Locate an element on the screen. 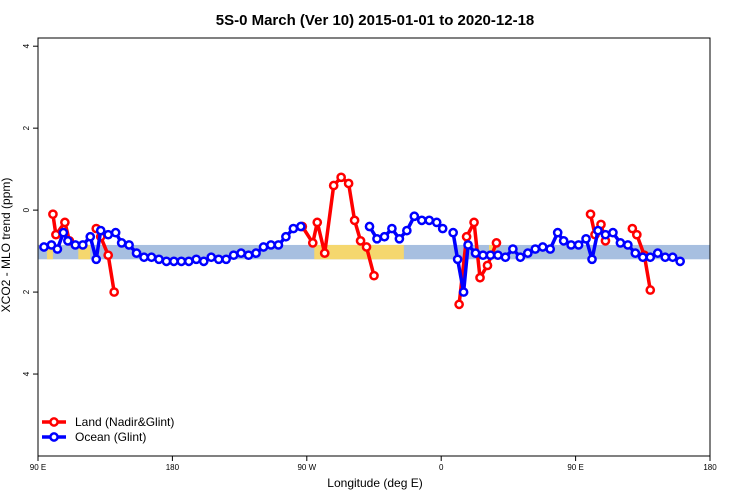 Image resolution: width=750 pixels, height=500 pixels. y-tick-label: 0 is located at coordinates (26, 209).